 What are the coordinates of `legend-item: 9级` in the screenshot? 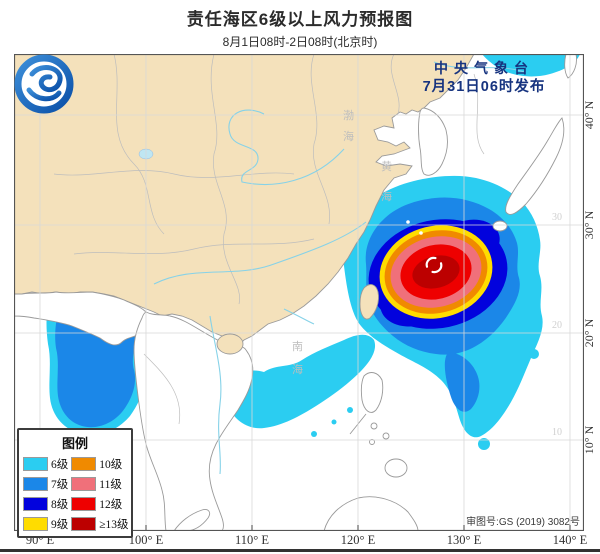 It's located at (45, 523).